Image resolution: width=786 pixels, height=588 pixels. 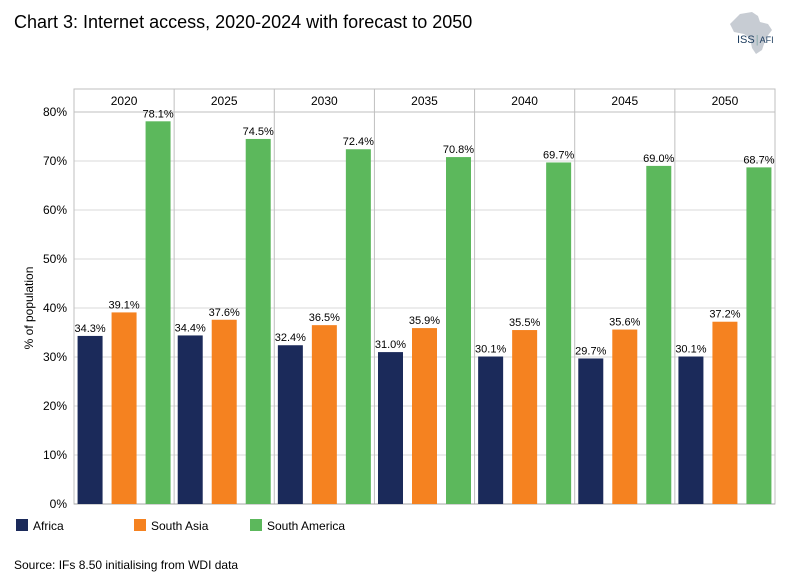 I want to click on y-tick-label: 20%, so click(x=55, y=406).